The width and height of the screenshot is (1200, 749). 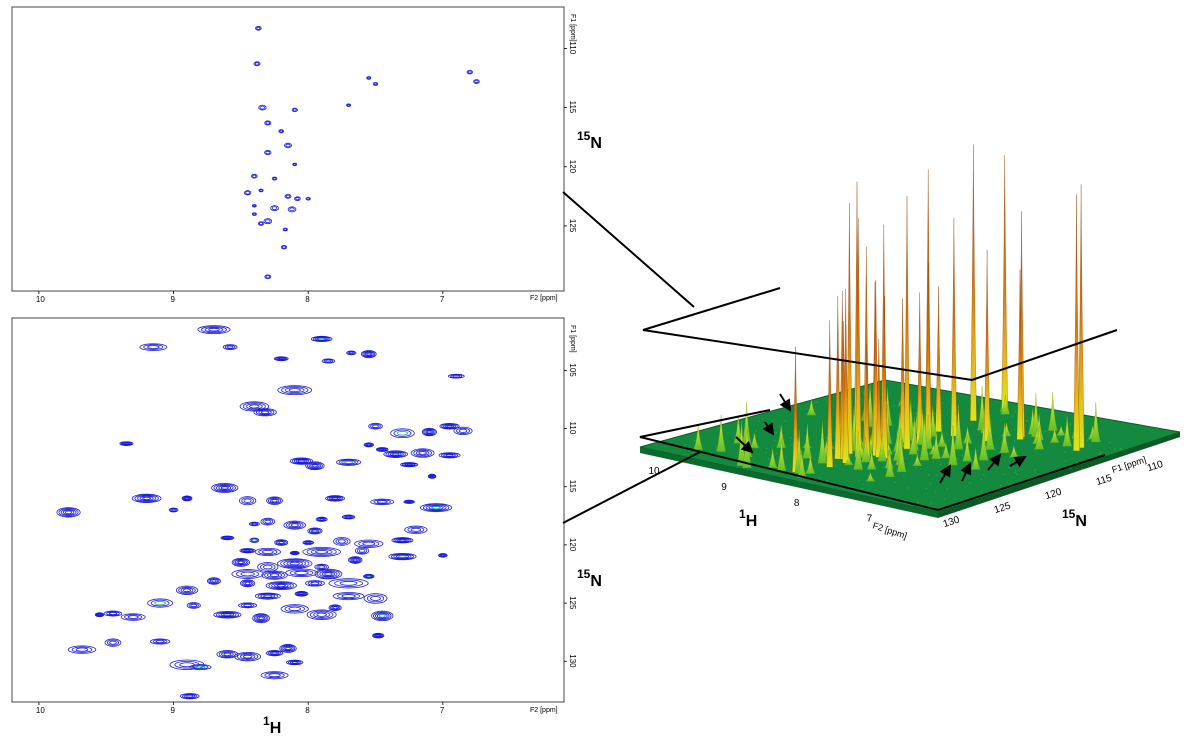 What do you see at coordinates (240, 708) in the screenshot?
I see `bottom-spectrum-x-ticks: 10 9 8 7` at bounding box center [240, 708].